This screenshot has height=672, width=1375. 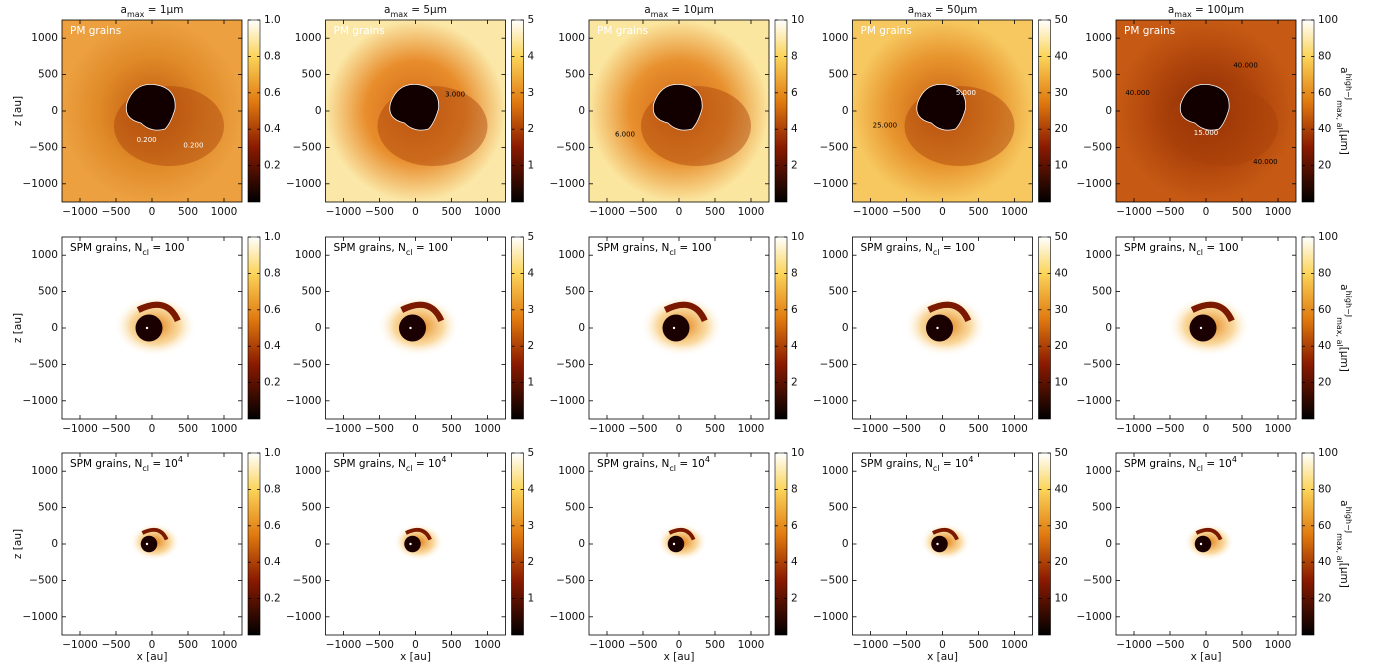 I want to click on column-title: amax = 100μm, so click(x=1206, y=11).